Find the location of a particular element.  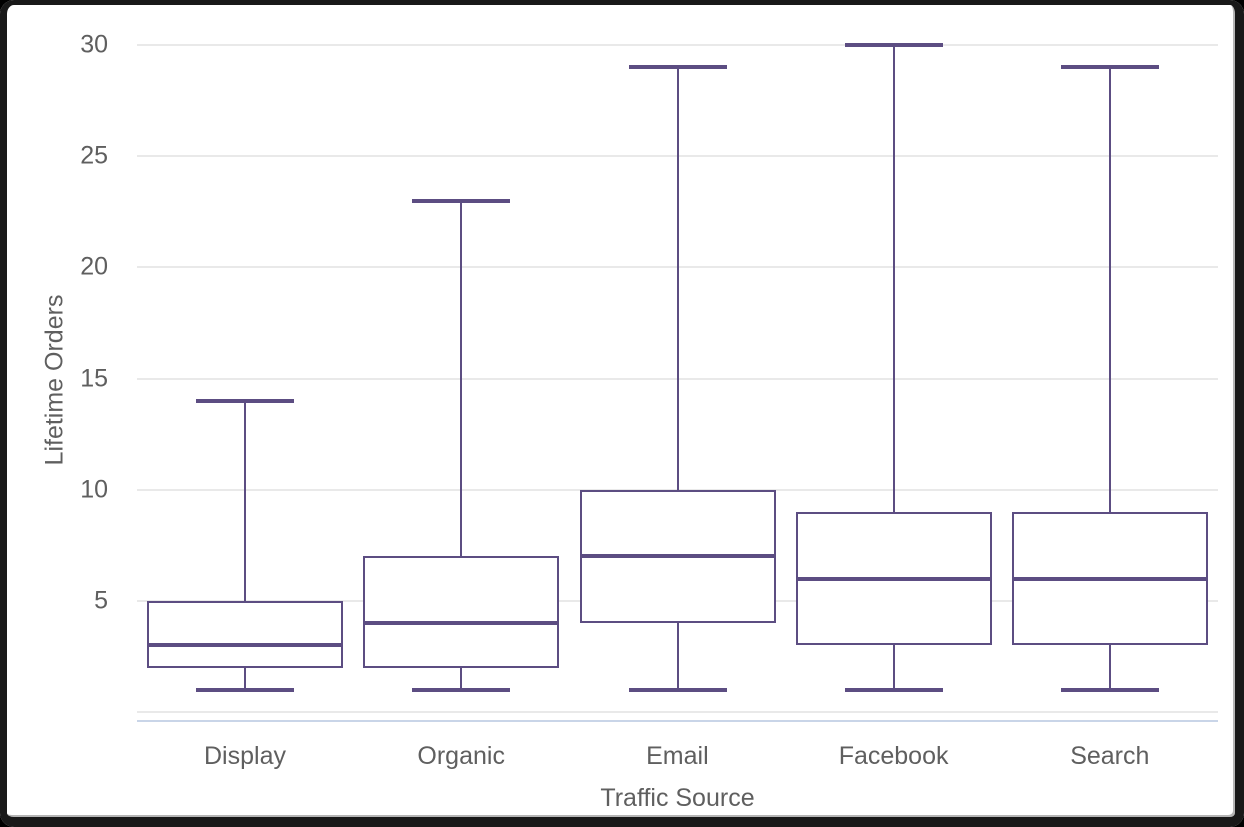

y-tick-label: 30 is located at coordinates (94, 44).